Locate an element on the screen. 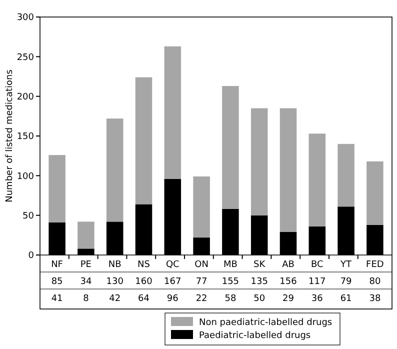 The width and height of the screenshot is (397, 349). x-tick-label: MB is located at coordinates (230, 265).